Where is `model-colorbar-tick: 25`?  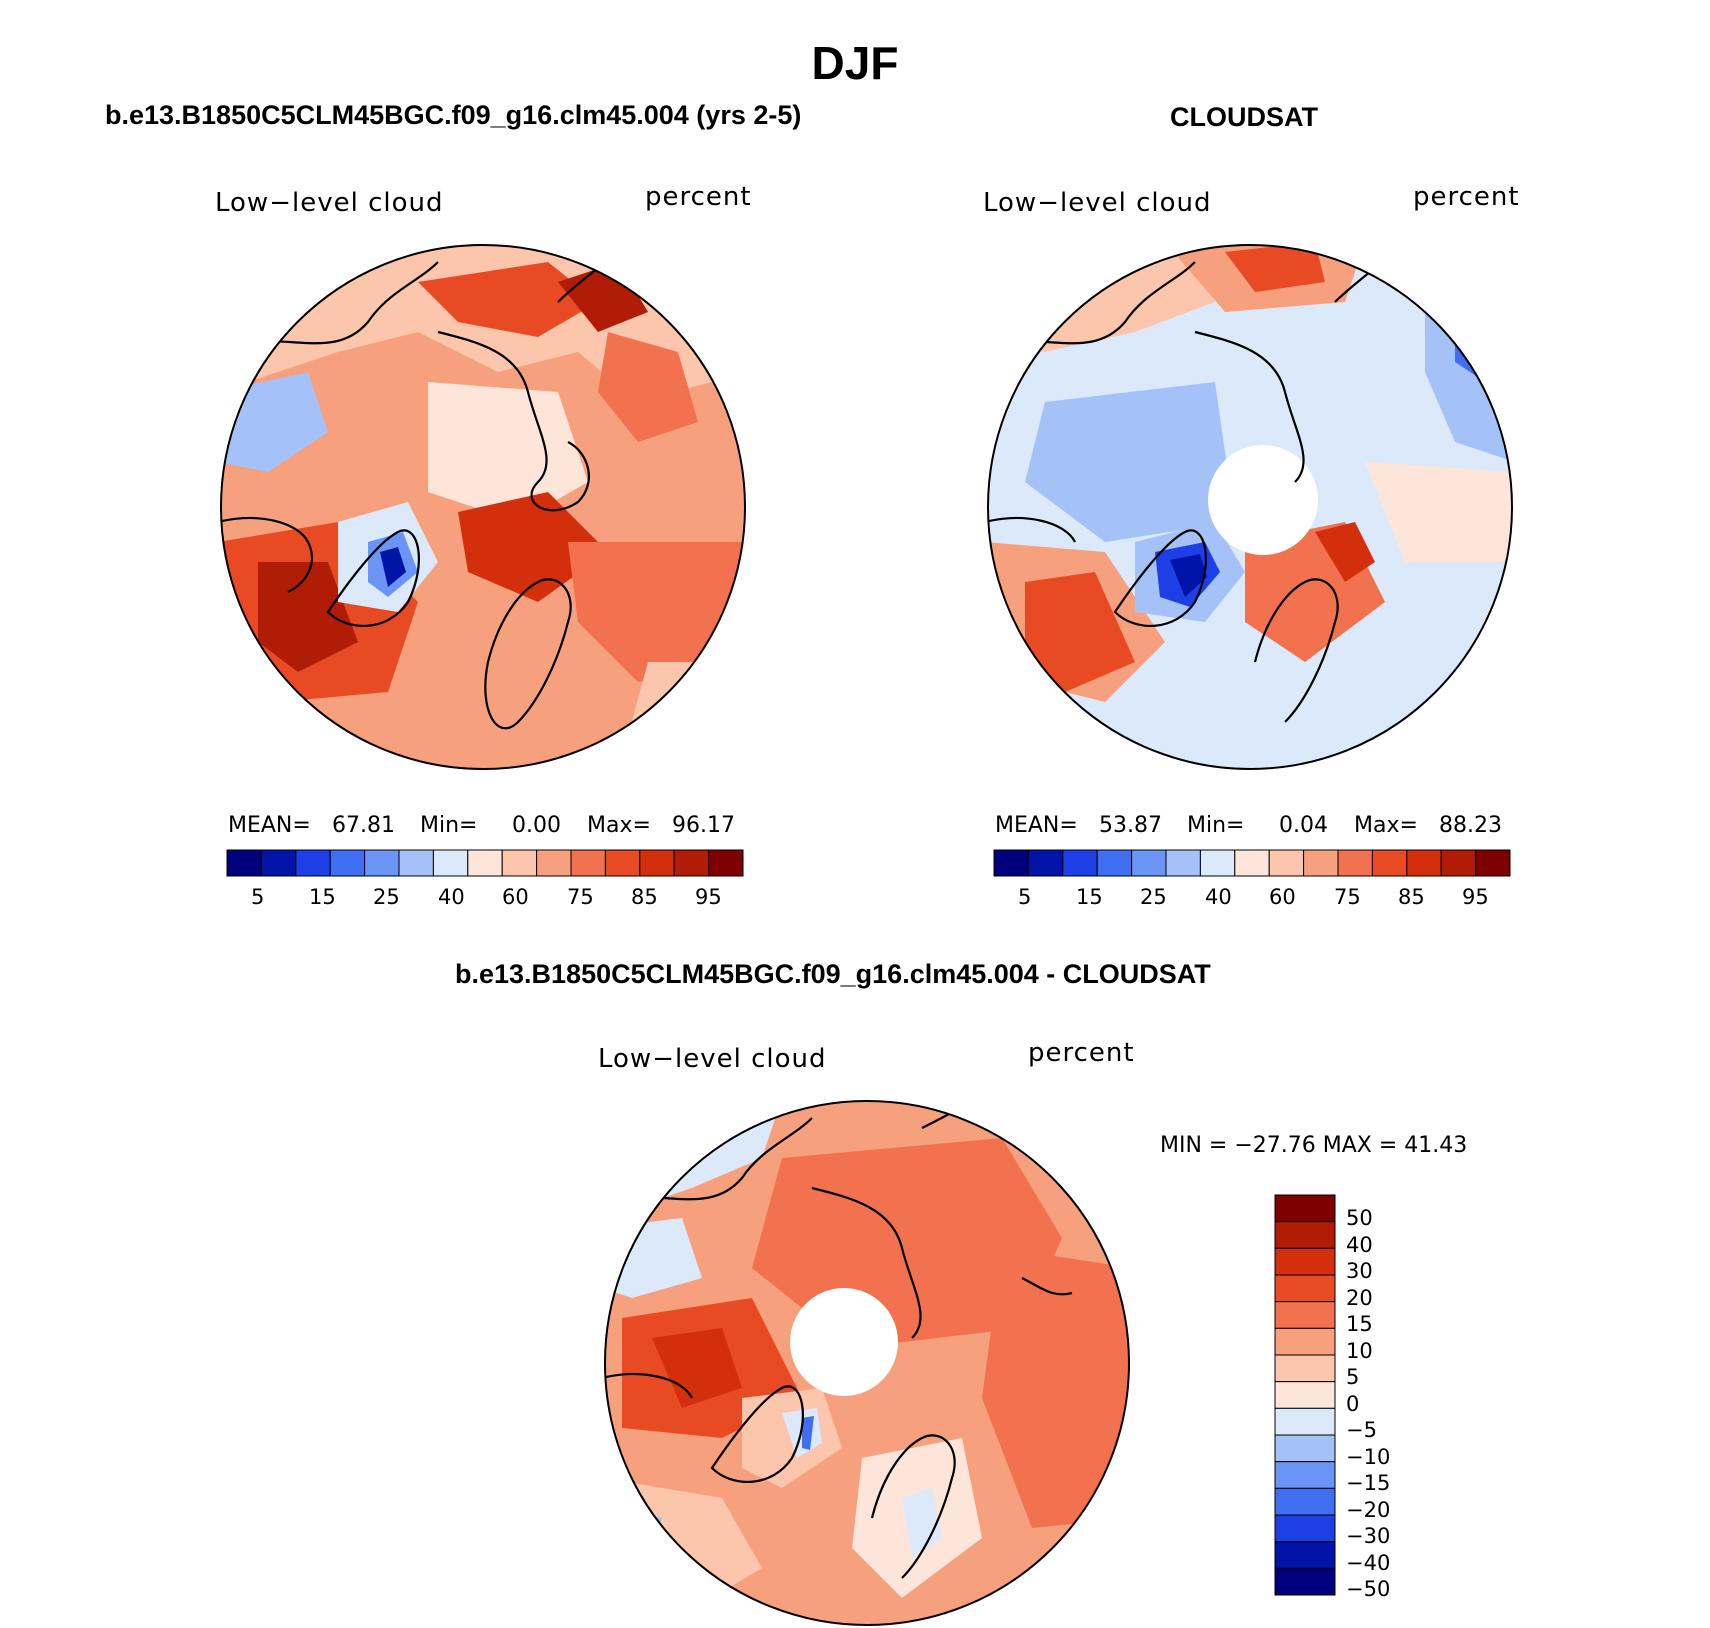
model-colorbar-tick: 25 is located at coordinates (386, 897).